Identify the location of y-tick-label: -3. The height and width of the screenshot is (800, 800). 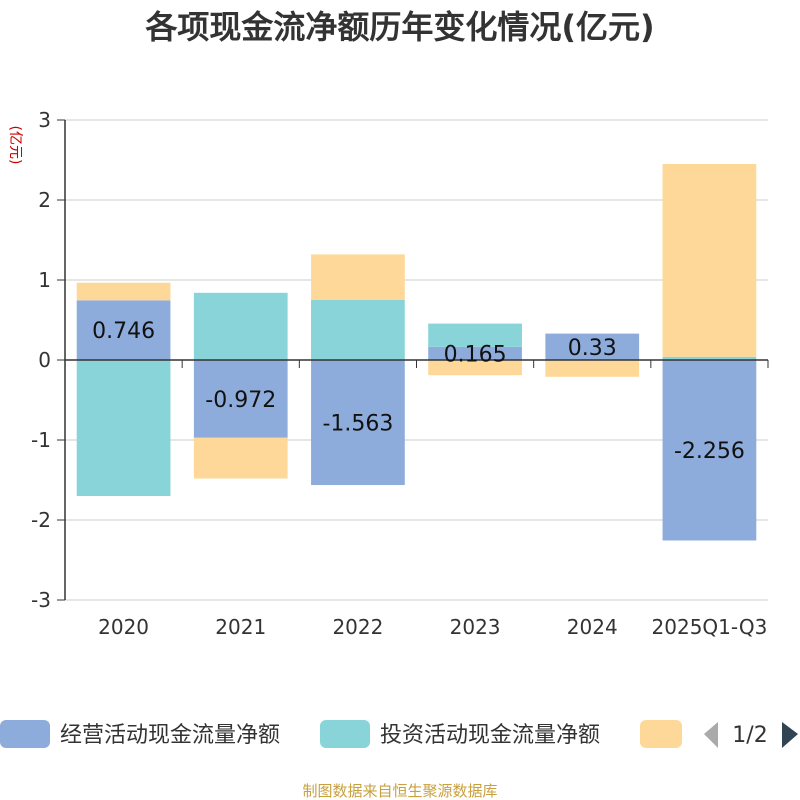
(41, 600).